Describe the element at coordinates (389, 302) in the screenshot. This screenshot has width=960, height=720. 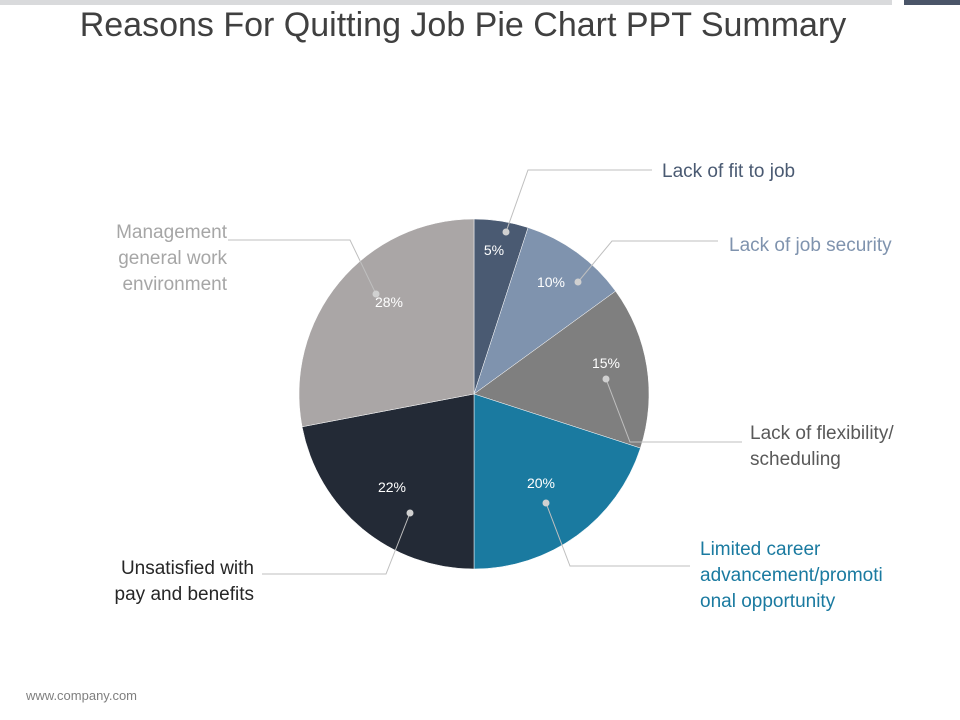
I see `slice-value-label: 28%` at that location.